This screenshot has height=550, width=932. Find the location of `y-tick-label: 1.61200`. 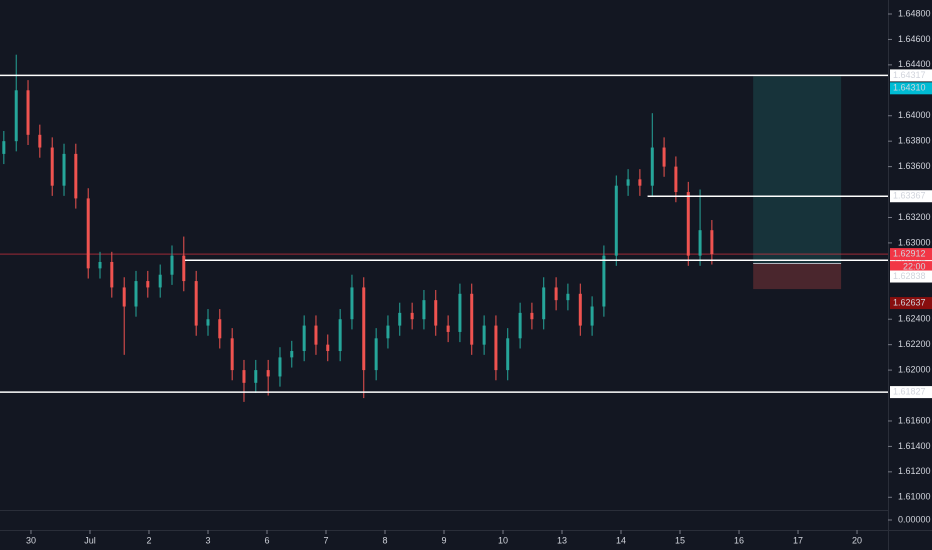

y-tick-label: 1.61200 is located at coordinates (914, 471).